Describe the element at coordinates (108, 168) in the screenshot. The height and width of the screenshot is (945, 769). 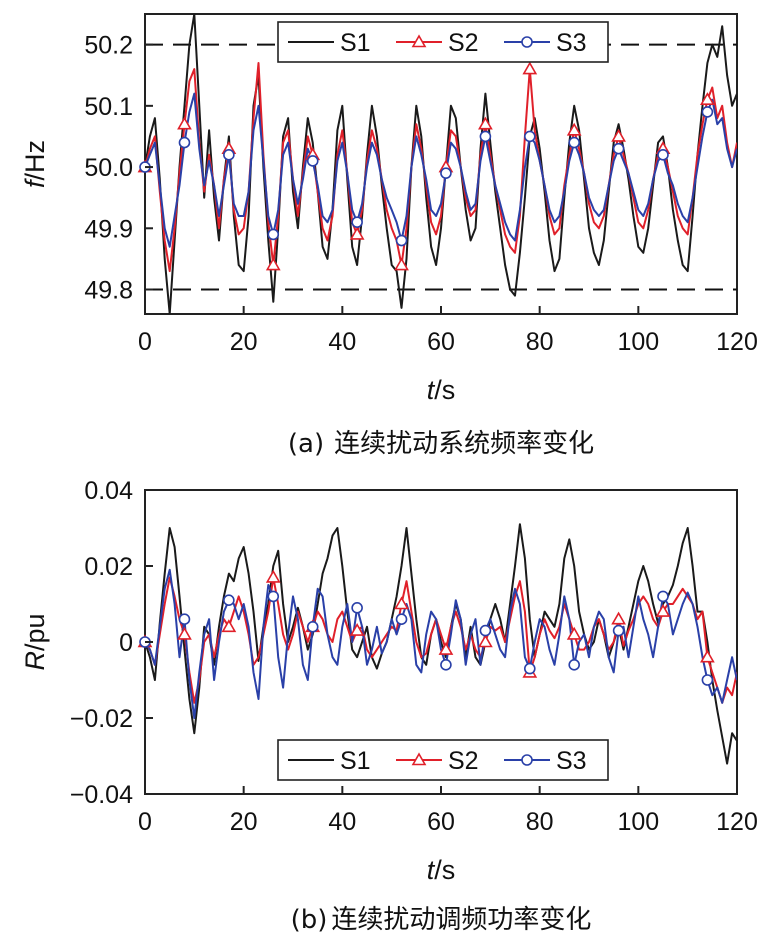
I see `y-tick-label-a-2: 50.0` at that location.